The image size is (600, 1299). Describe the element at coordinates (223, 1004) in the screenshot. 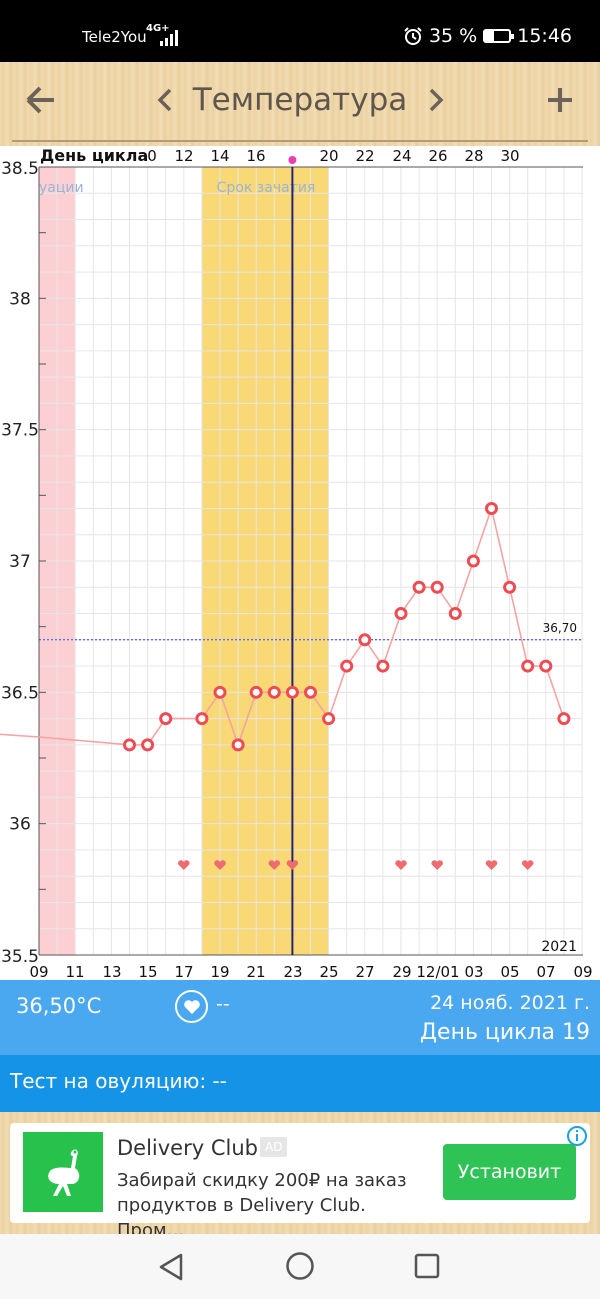

I see `intercourse-value: --` at that location.